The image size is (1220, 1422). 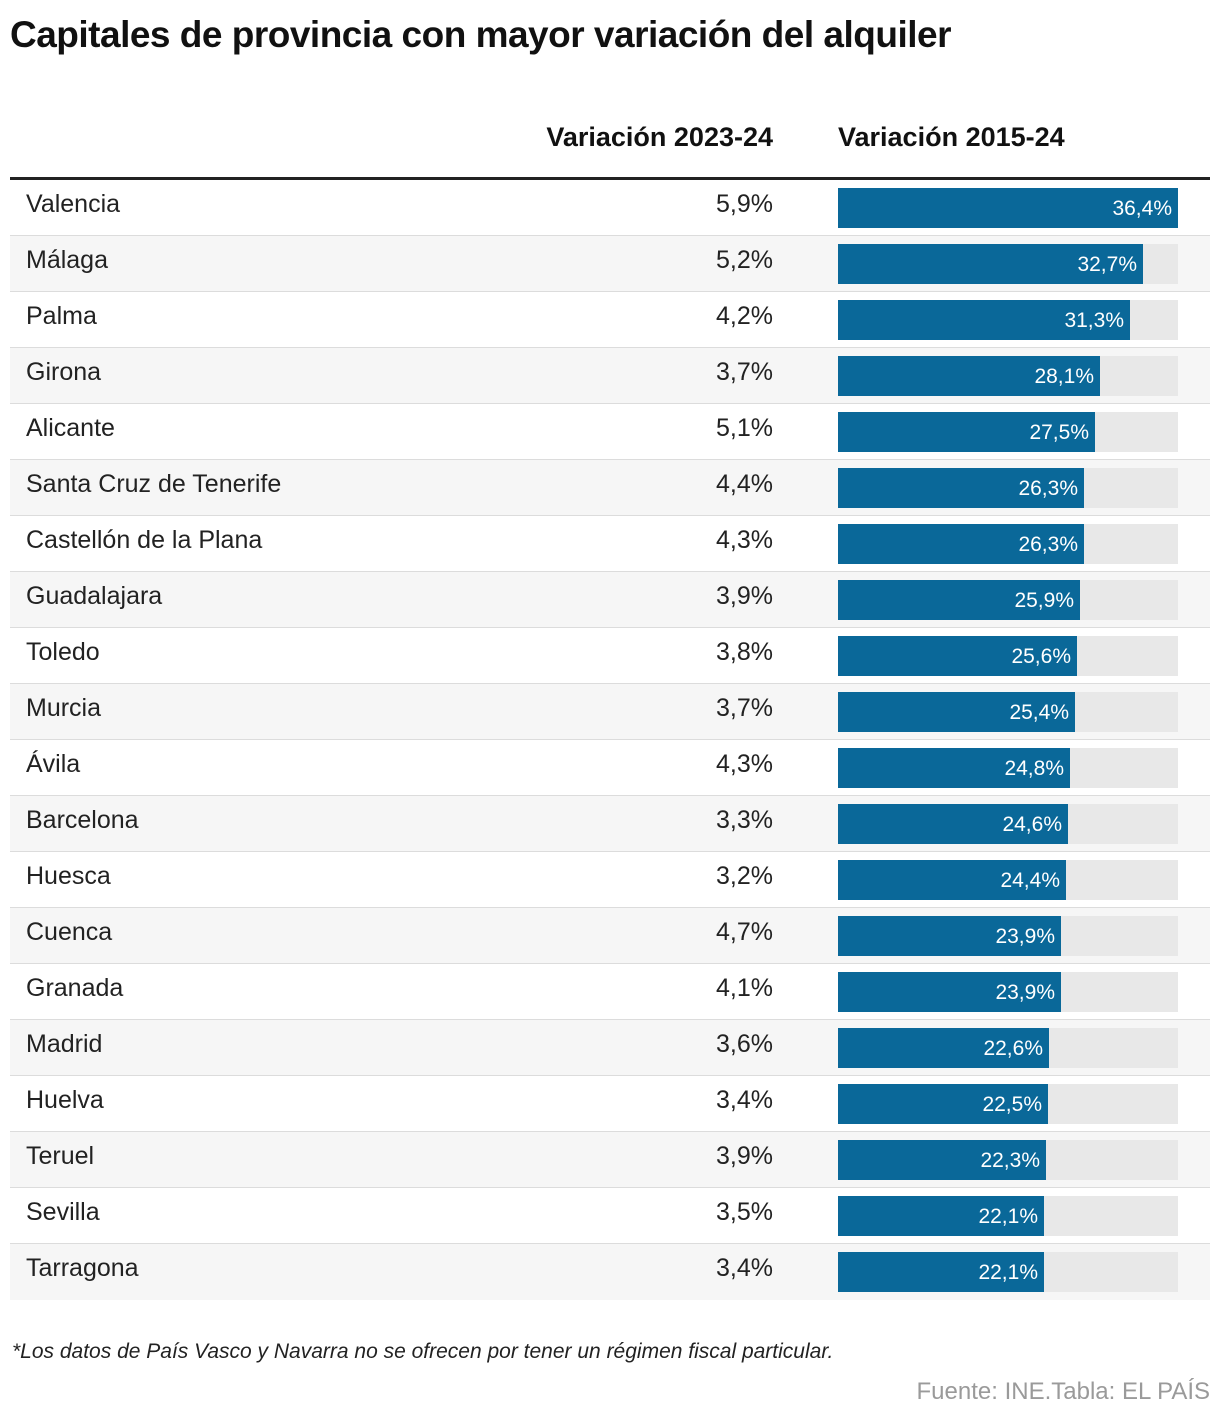 What do you see at coordinates (942, 1160) in the screenshot?
I see `bar-2015-24: 22,3%` at bounding box center [942, 1160].